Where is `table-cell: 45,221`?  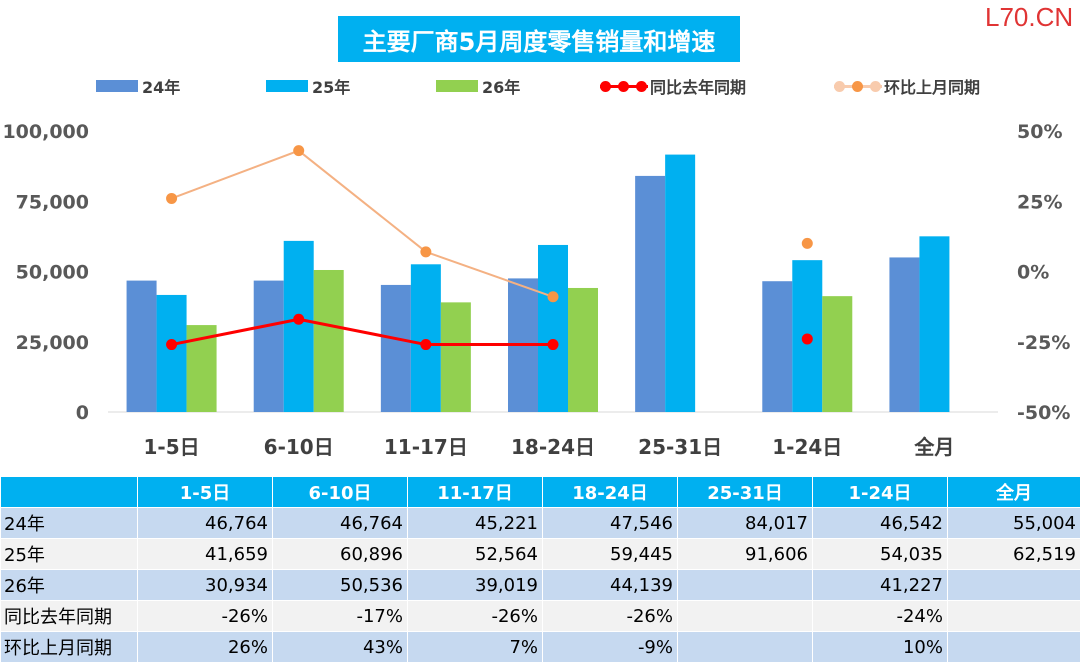
table-cell: 45,221 is located at coordinates (475, 523).